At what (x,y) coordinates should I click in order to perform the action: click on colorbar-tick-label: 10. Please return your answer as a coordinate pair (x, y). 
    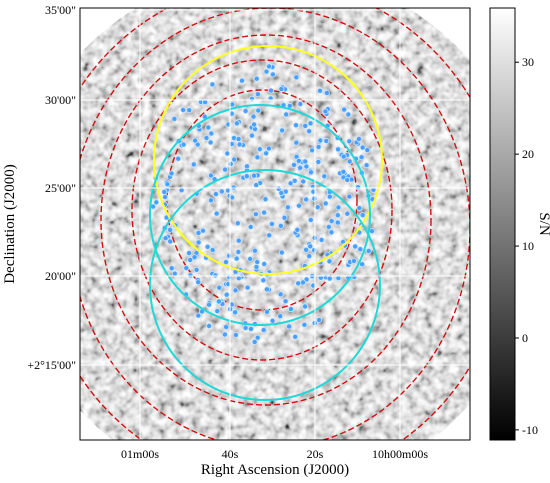
    Looking at the image, I should click on (528, 246).